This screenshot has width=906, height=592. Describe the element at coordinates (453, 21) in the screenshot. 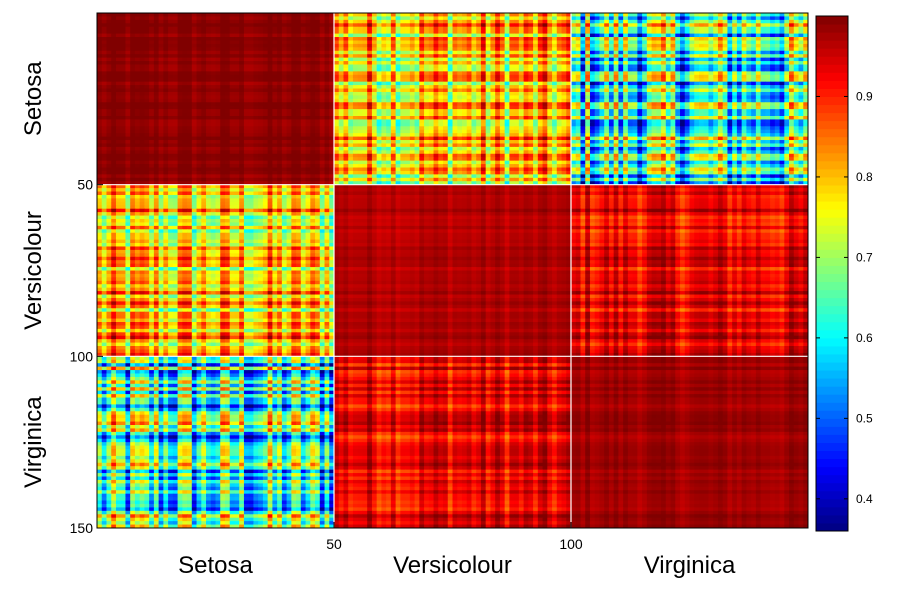

I see `heatmap-row` at that location.